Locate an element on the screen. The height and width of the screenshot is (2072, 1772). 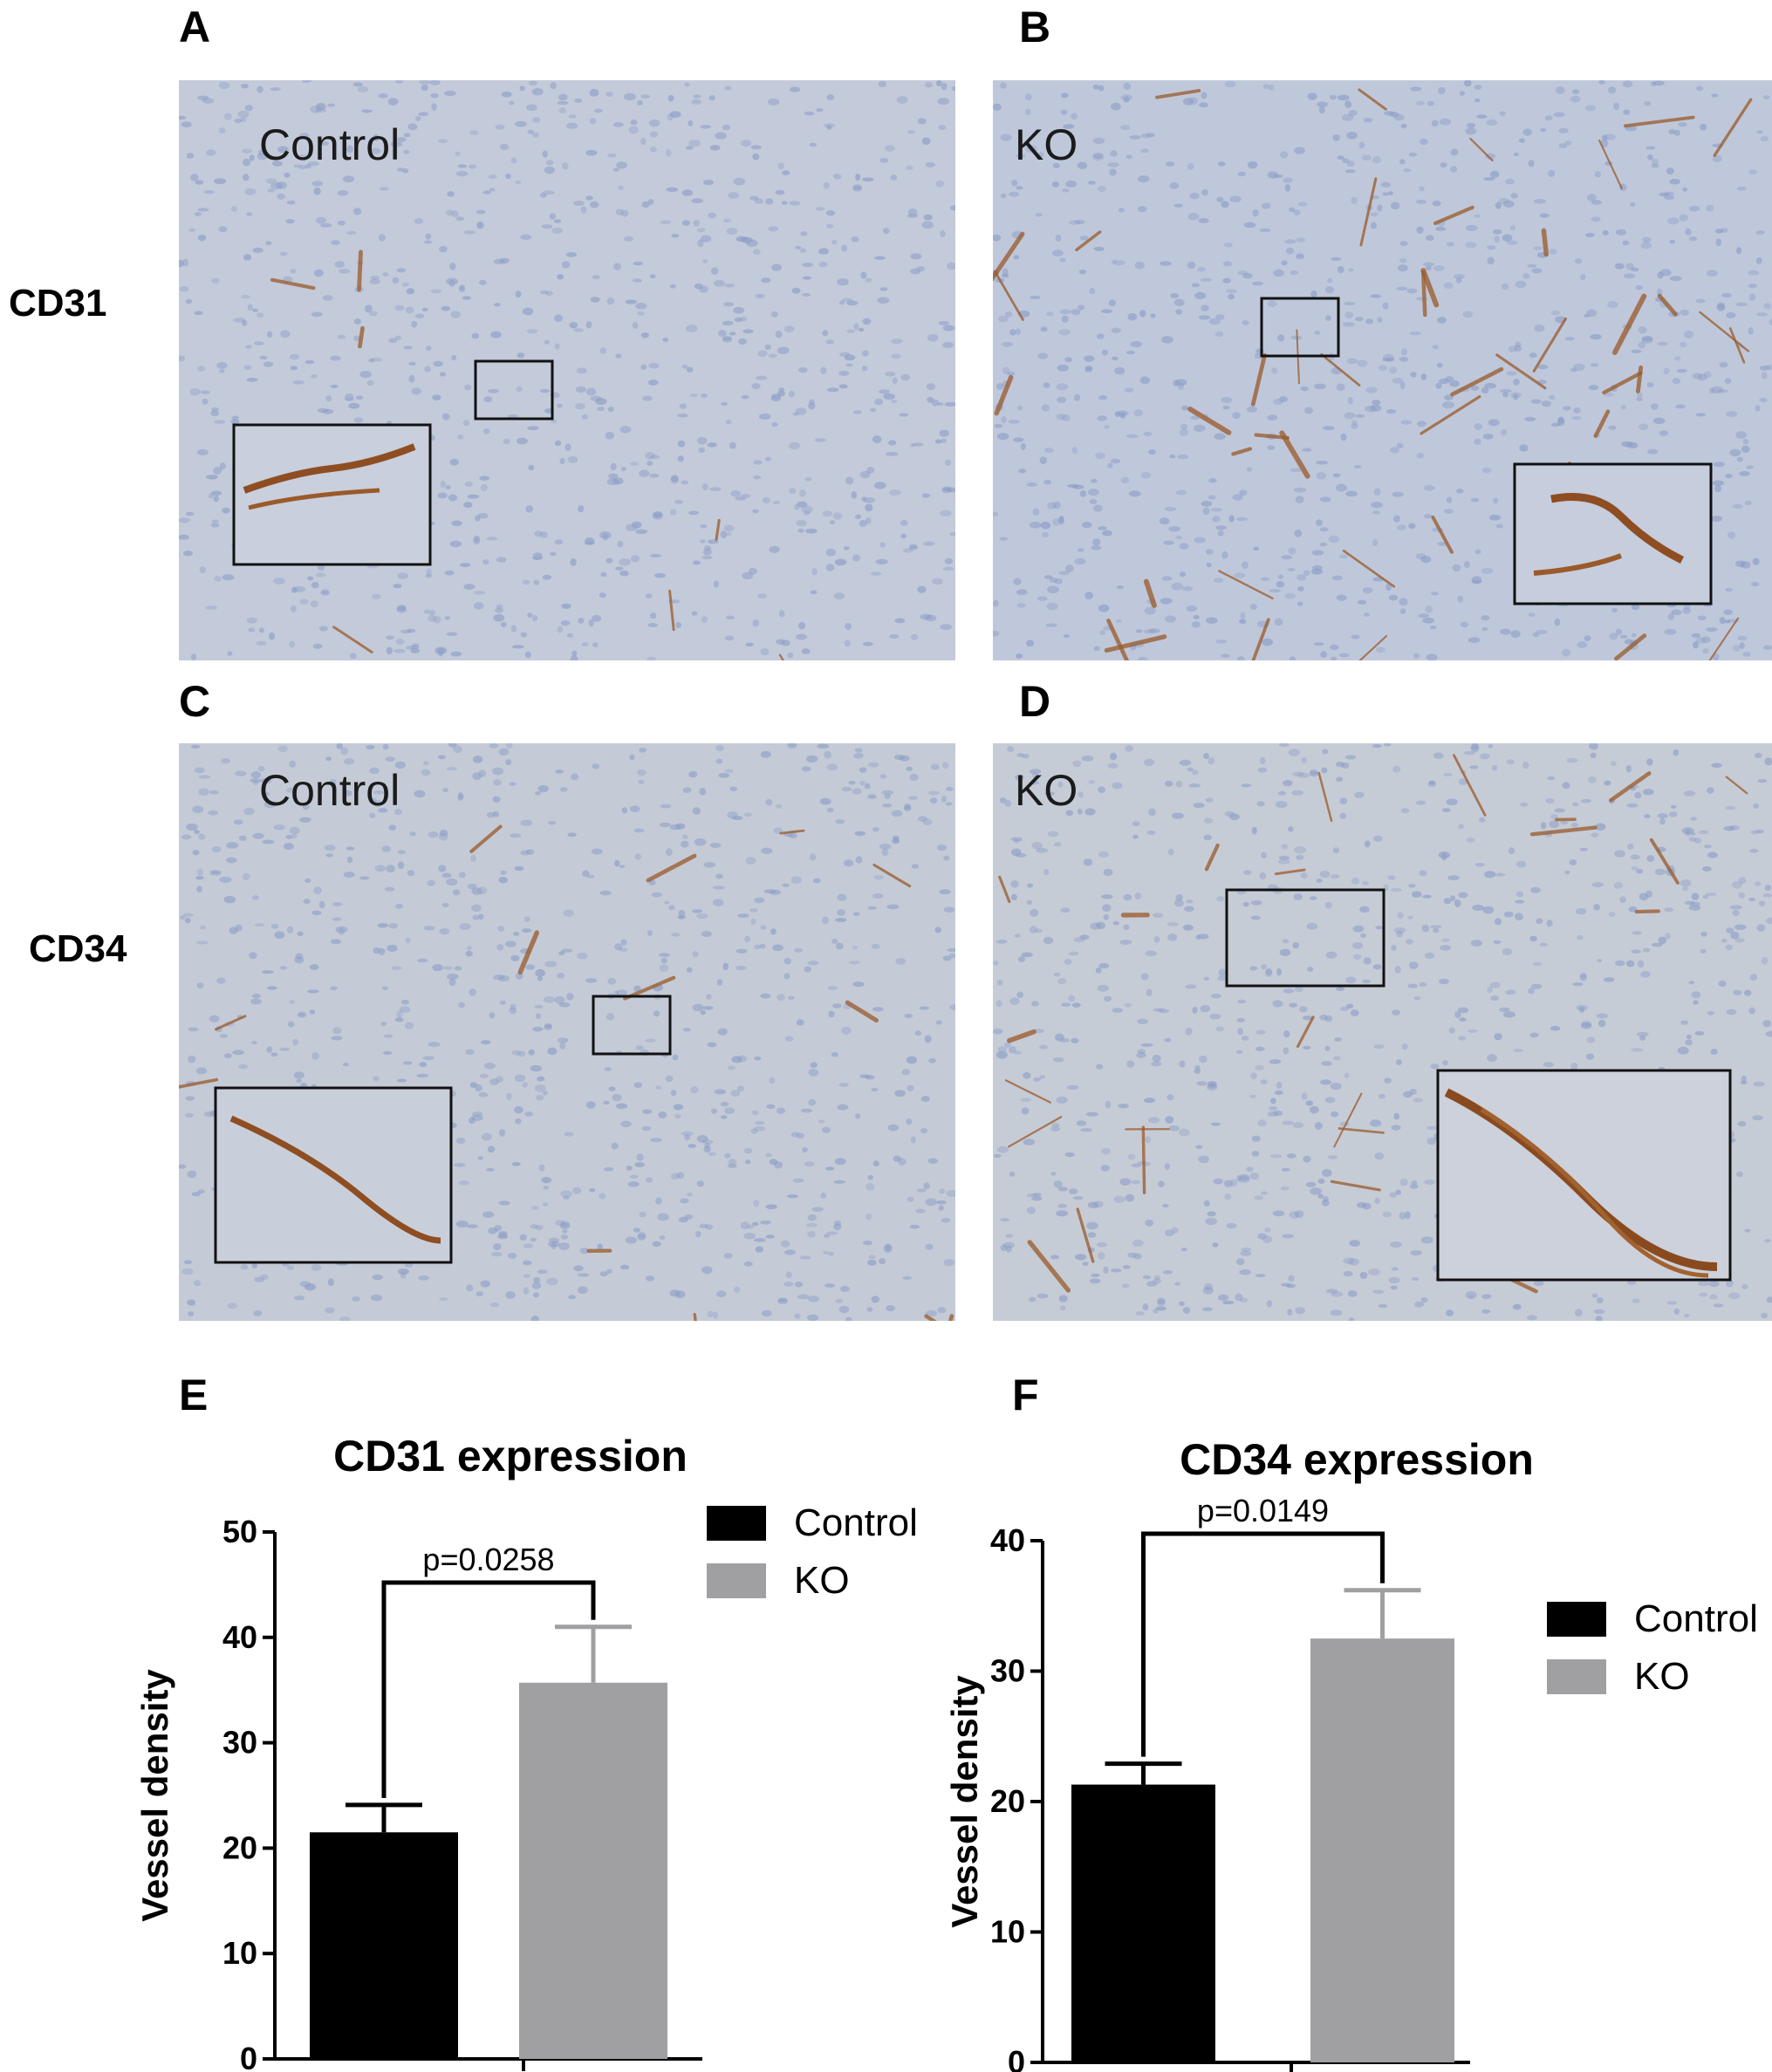
micrograph-c-label: Control is located at coordinates (329, 791).